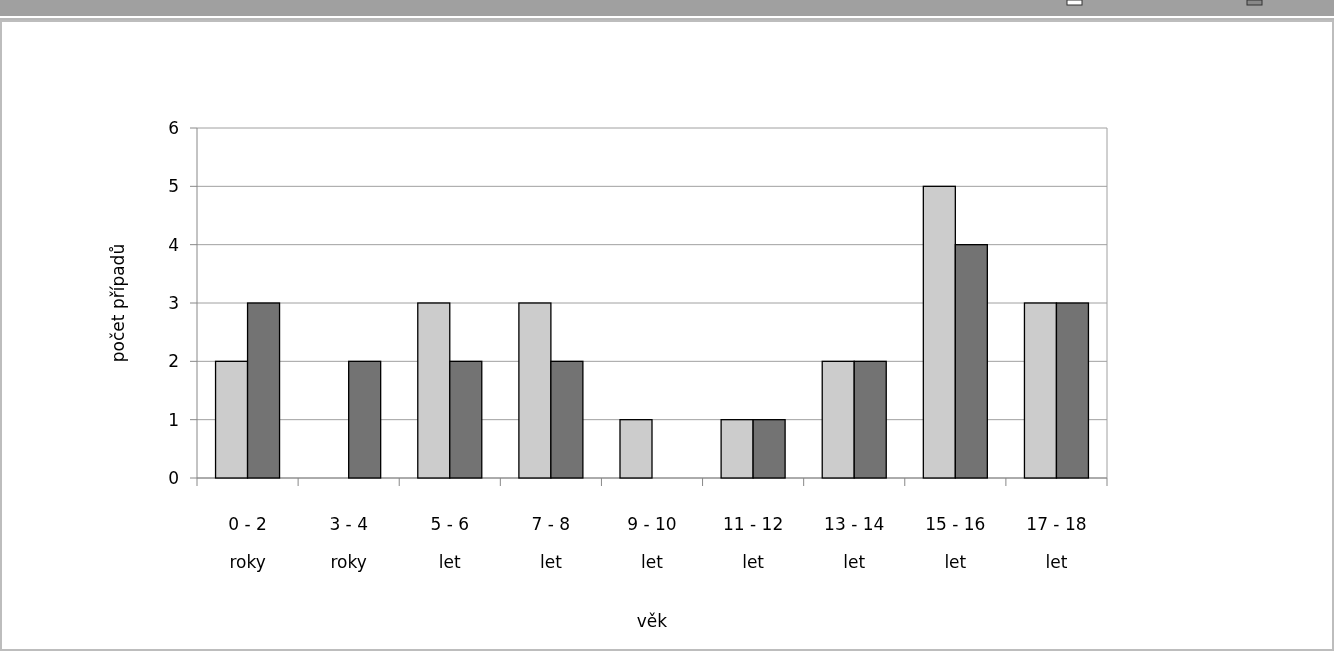  What do you see at coordinates (955, 543) in the screenshot?
I see `x-tick-label: 15 - 16 let` at bounding box center [955, 543].